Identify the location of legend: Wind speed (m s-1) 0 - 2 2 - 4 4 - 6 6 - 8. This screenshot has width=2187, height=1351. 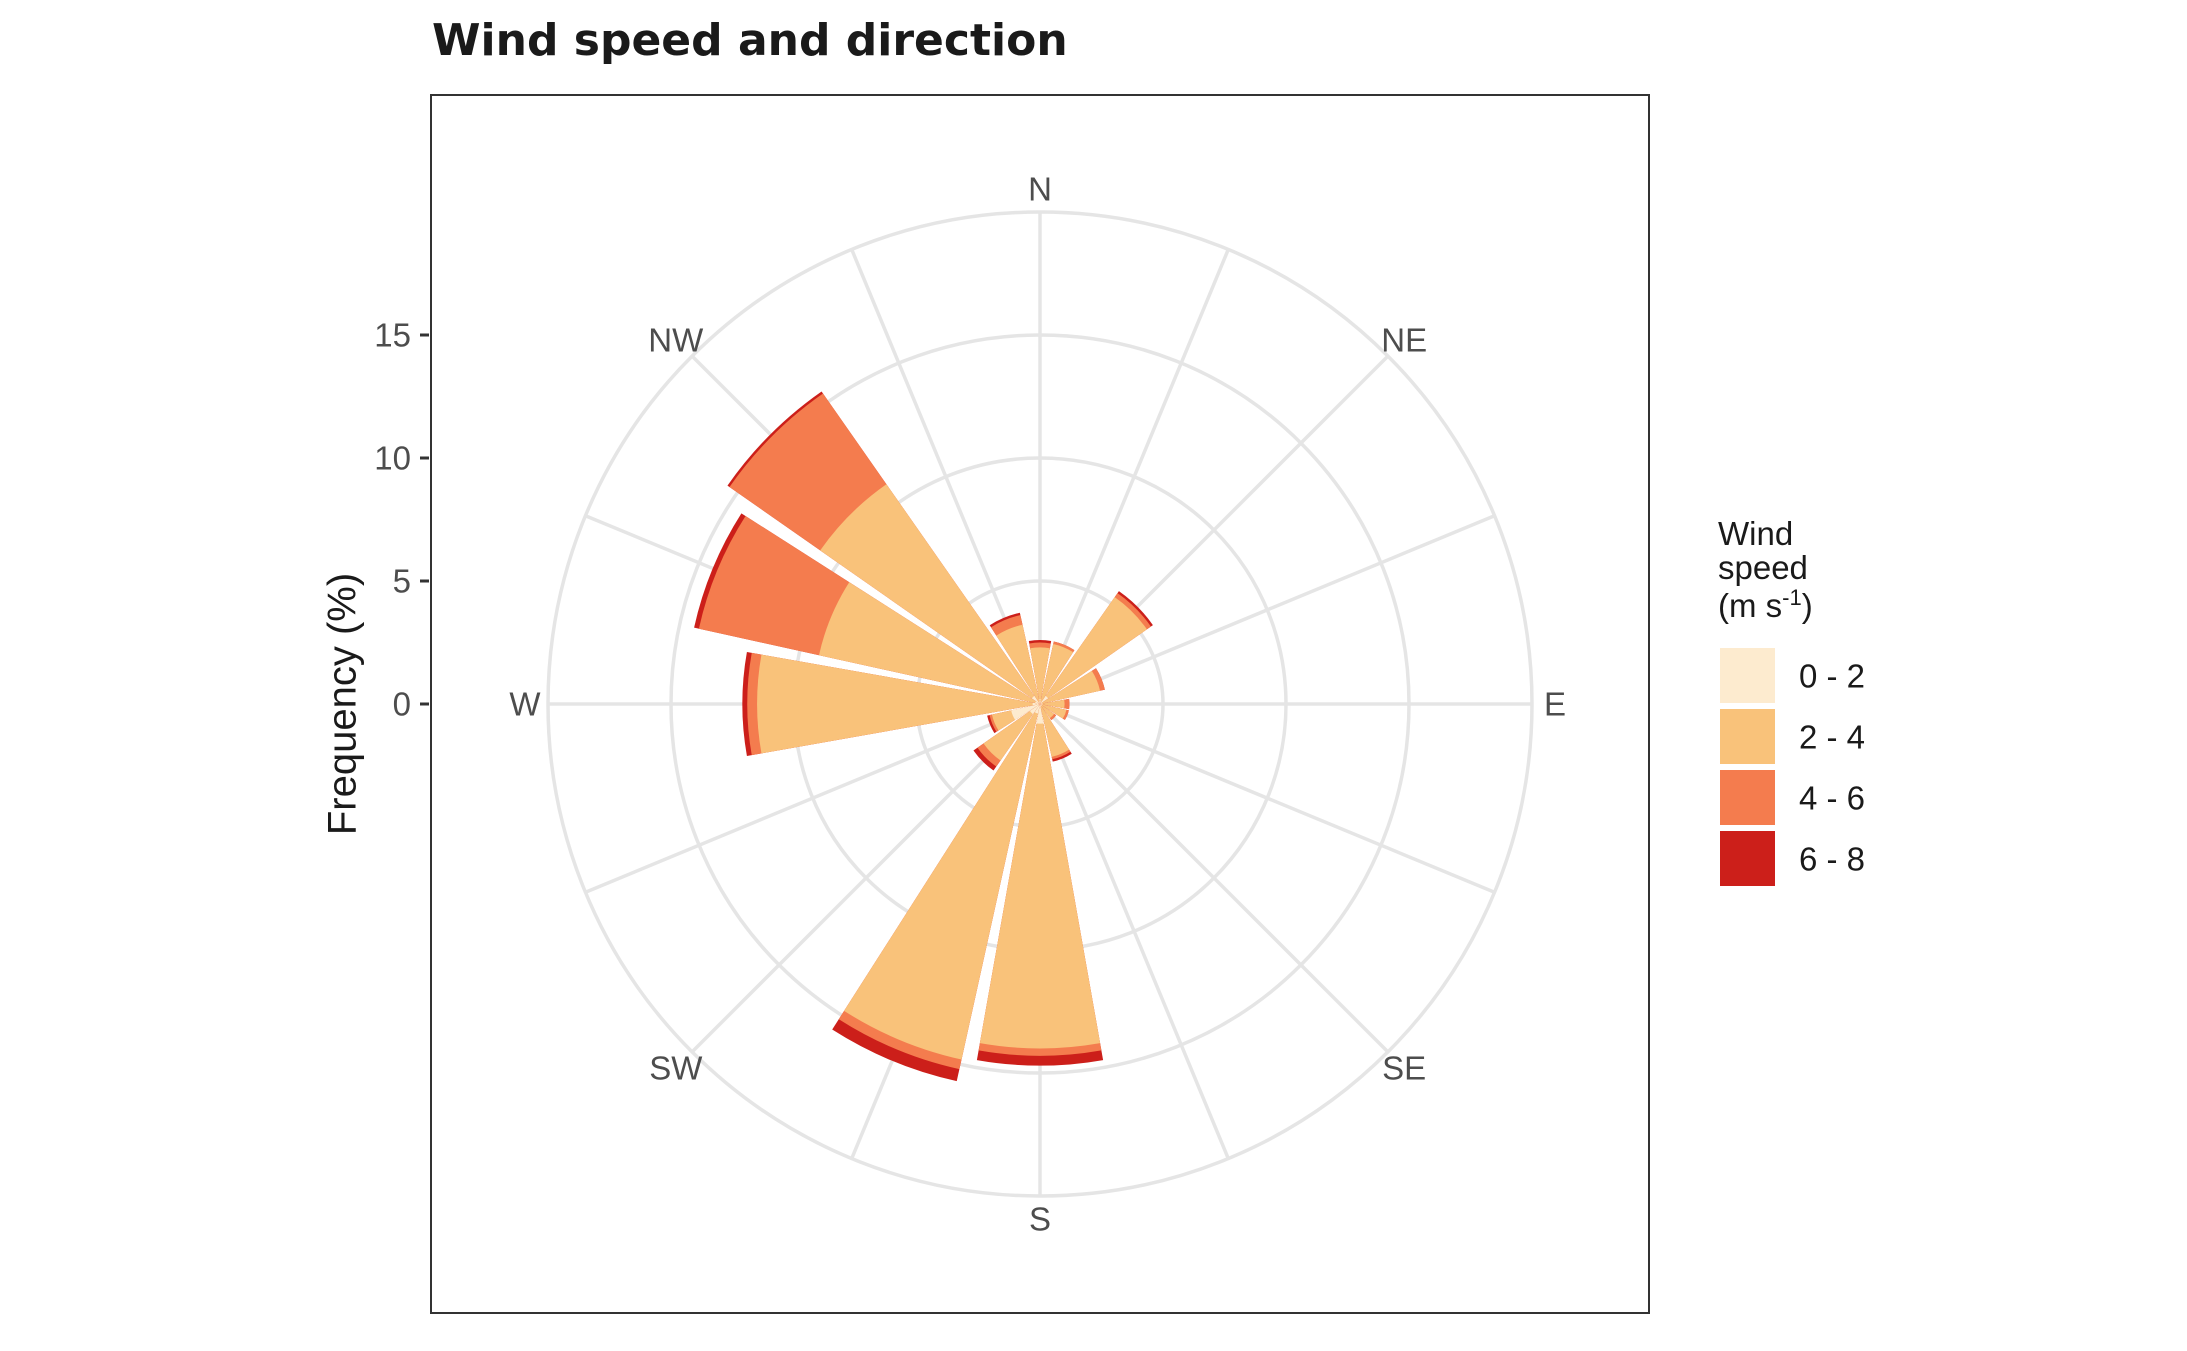
(1791, 700).